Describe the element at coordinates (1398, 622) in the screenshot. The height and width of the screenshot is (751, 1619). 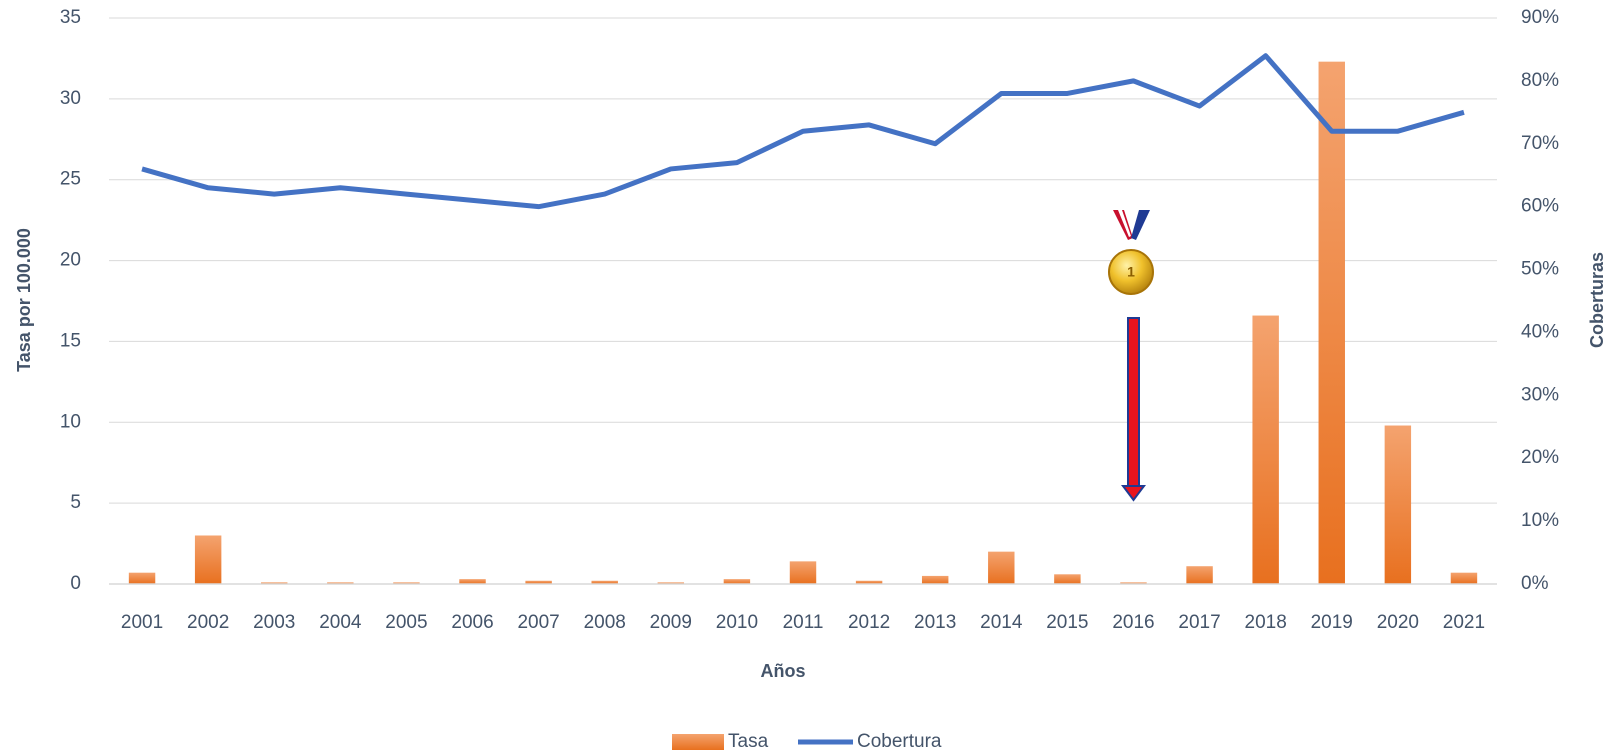
I see `x-tick-label: 2020` at that location.